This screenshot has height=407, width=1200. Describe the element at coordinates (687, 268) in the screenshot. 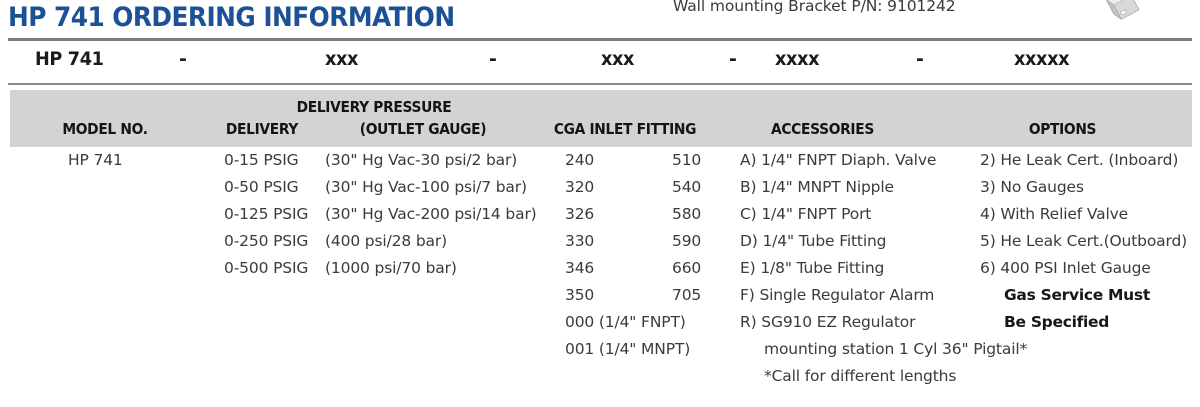

I see `cell-cga-code: 660` at that location.